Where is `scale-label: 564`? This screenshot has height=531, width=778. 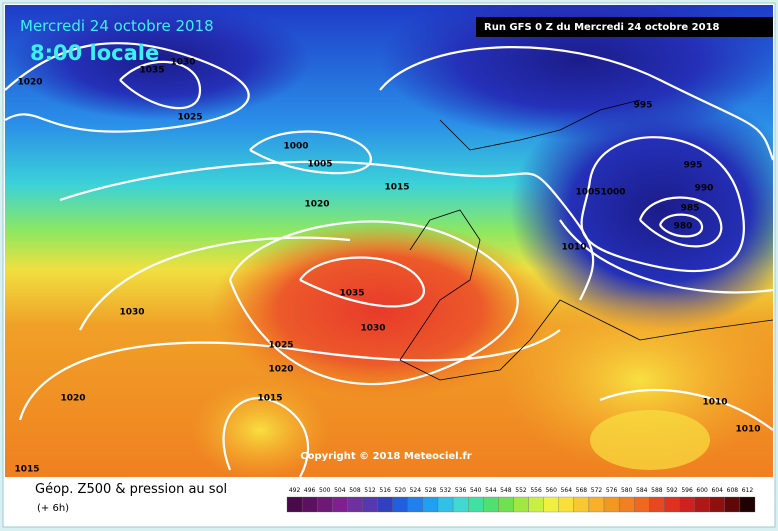 scale-label: 564 is located at coordinates (567, 490).